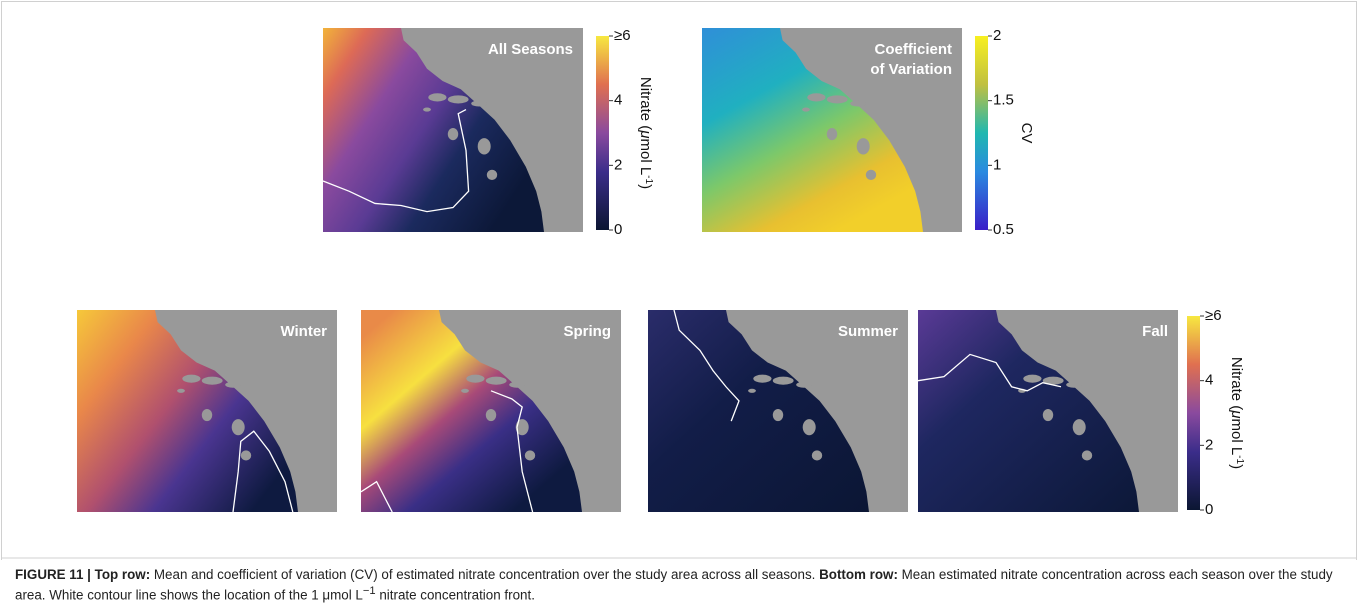 This screenshot has height=608, width=1358. I want to click on panel-label: of Variation, so click(911, 69).